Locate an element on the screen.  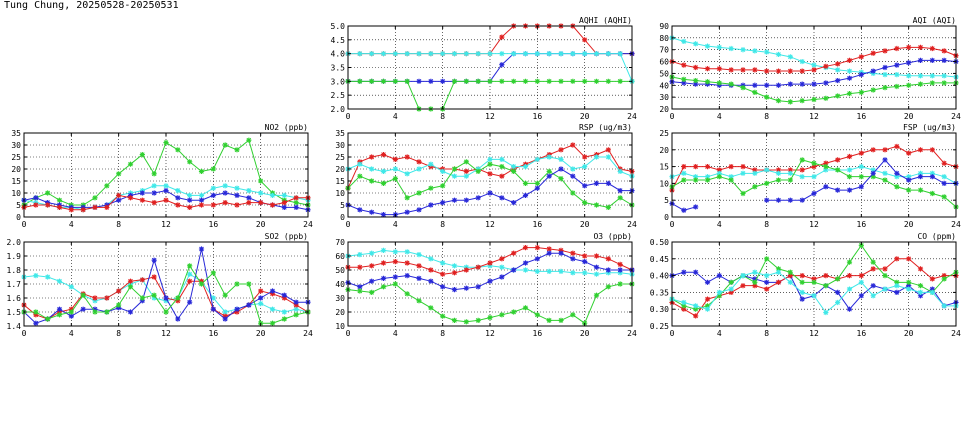
x-tick-label: 12 is located at coordinates (490, 116).